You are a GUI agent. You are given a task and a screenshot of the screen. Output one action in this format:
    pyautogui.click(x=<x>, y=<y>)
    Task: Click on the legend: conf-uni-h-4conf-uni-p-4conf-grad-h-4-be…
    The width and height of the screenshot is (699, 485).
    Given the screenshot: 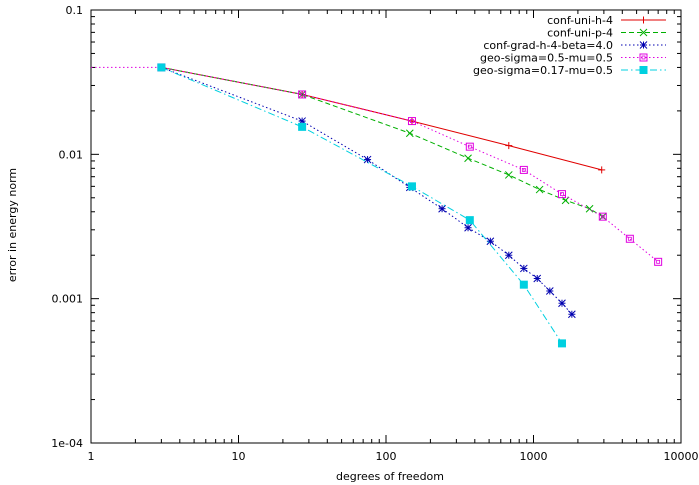 What is the action you would take?
    pyautogui.click(x=569, y=45)
    